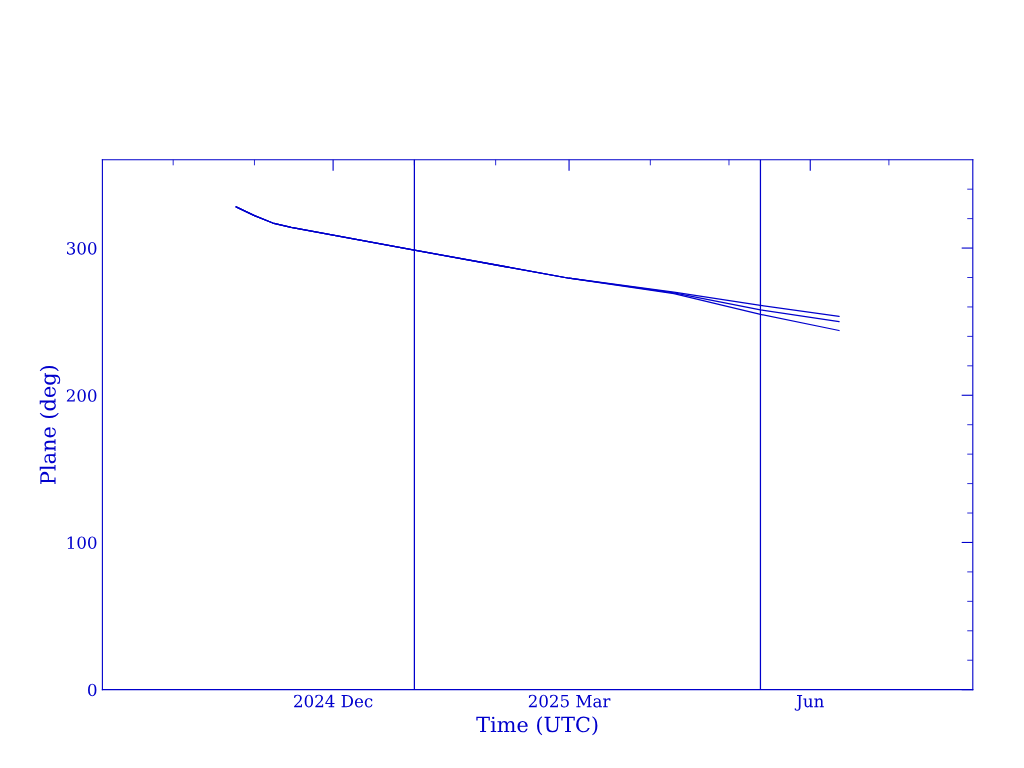  What do you see at coordinates (569, 701) in the screenshot?
I see `x-tick-label: 2025 Mar` at bounding box center [569, 701].